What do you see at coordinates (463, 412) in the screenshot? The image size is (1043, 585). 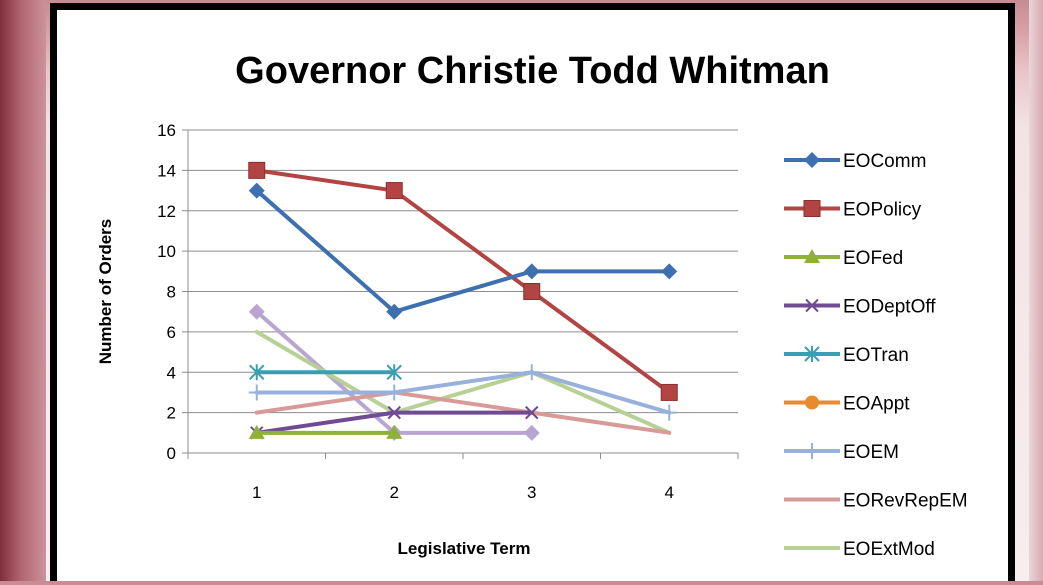 I see `series-line-eorevrepem` at bounding box center [463, 412].